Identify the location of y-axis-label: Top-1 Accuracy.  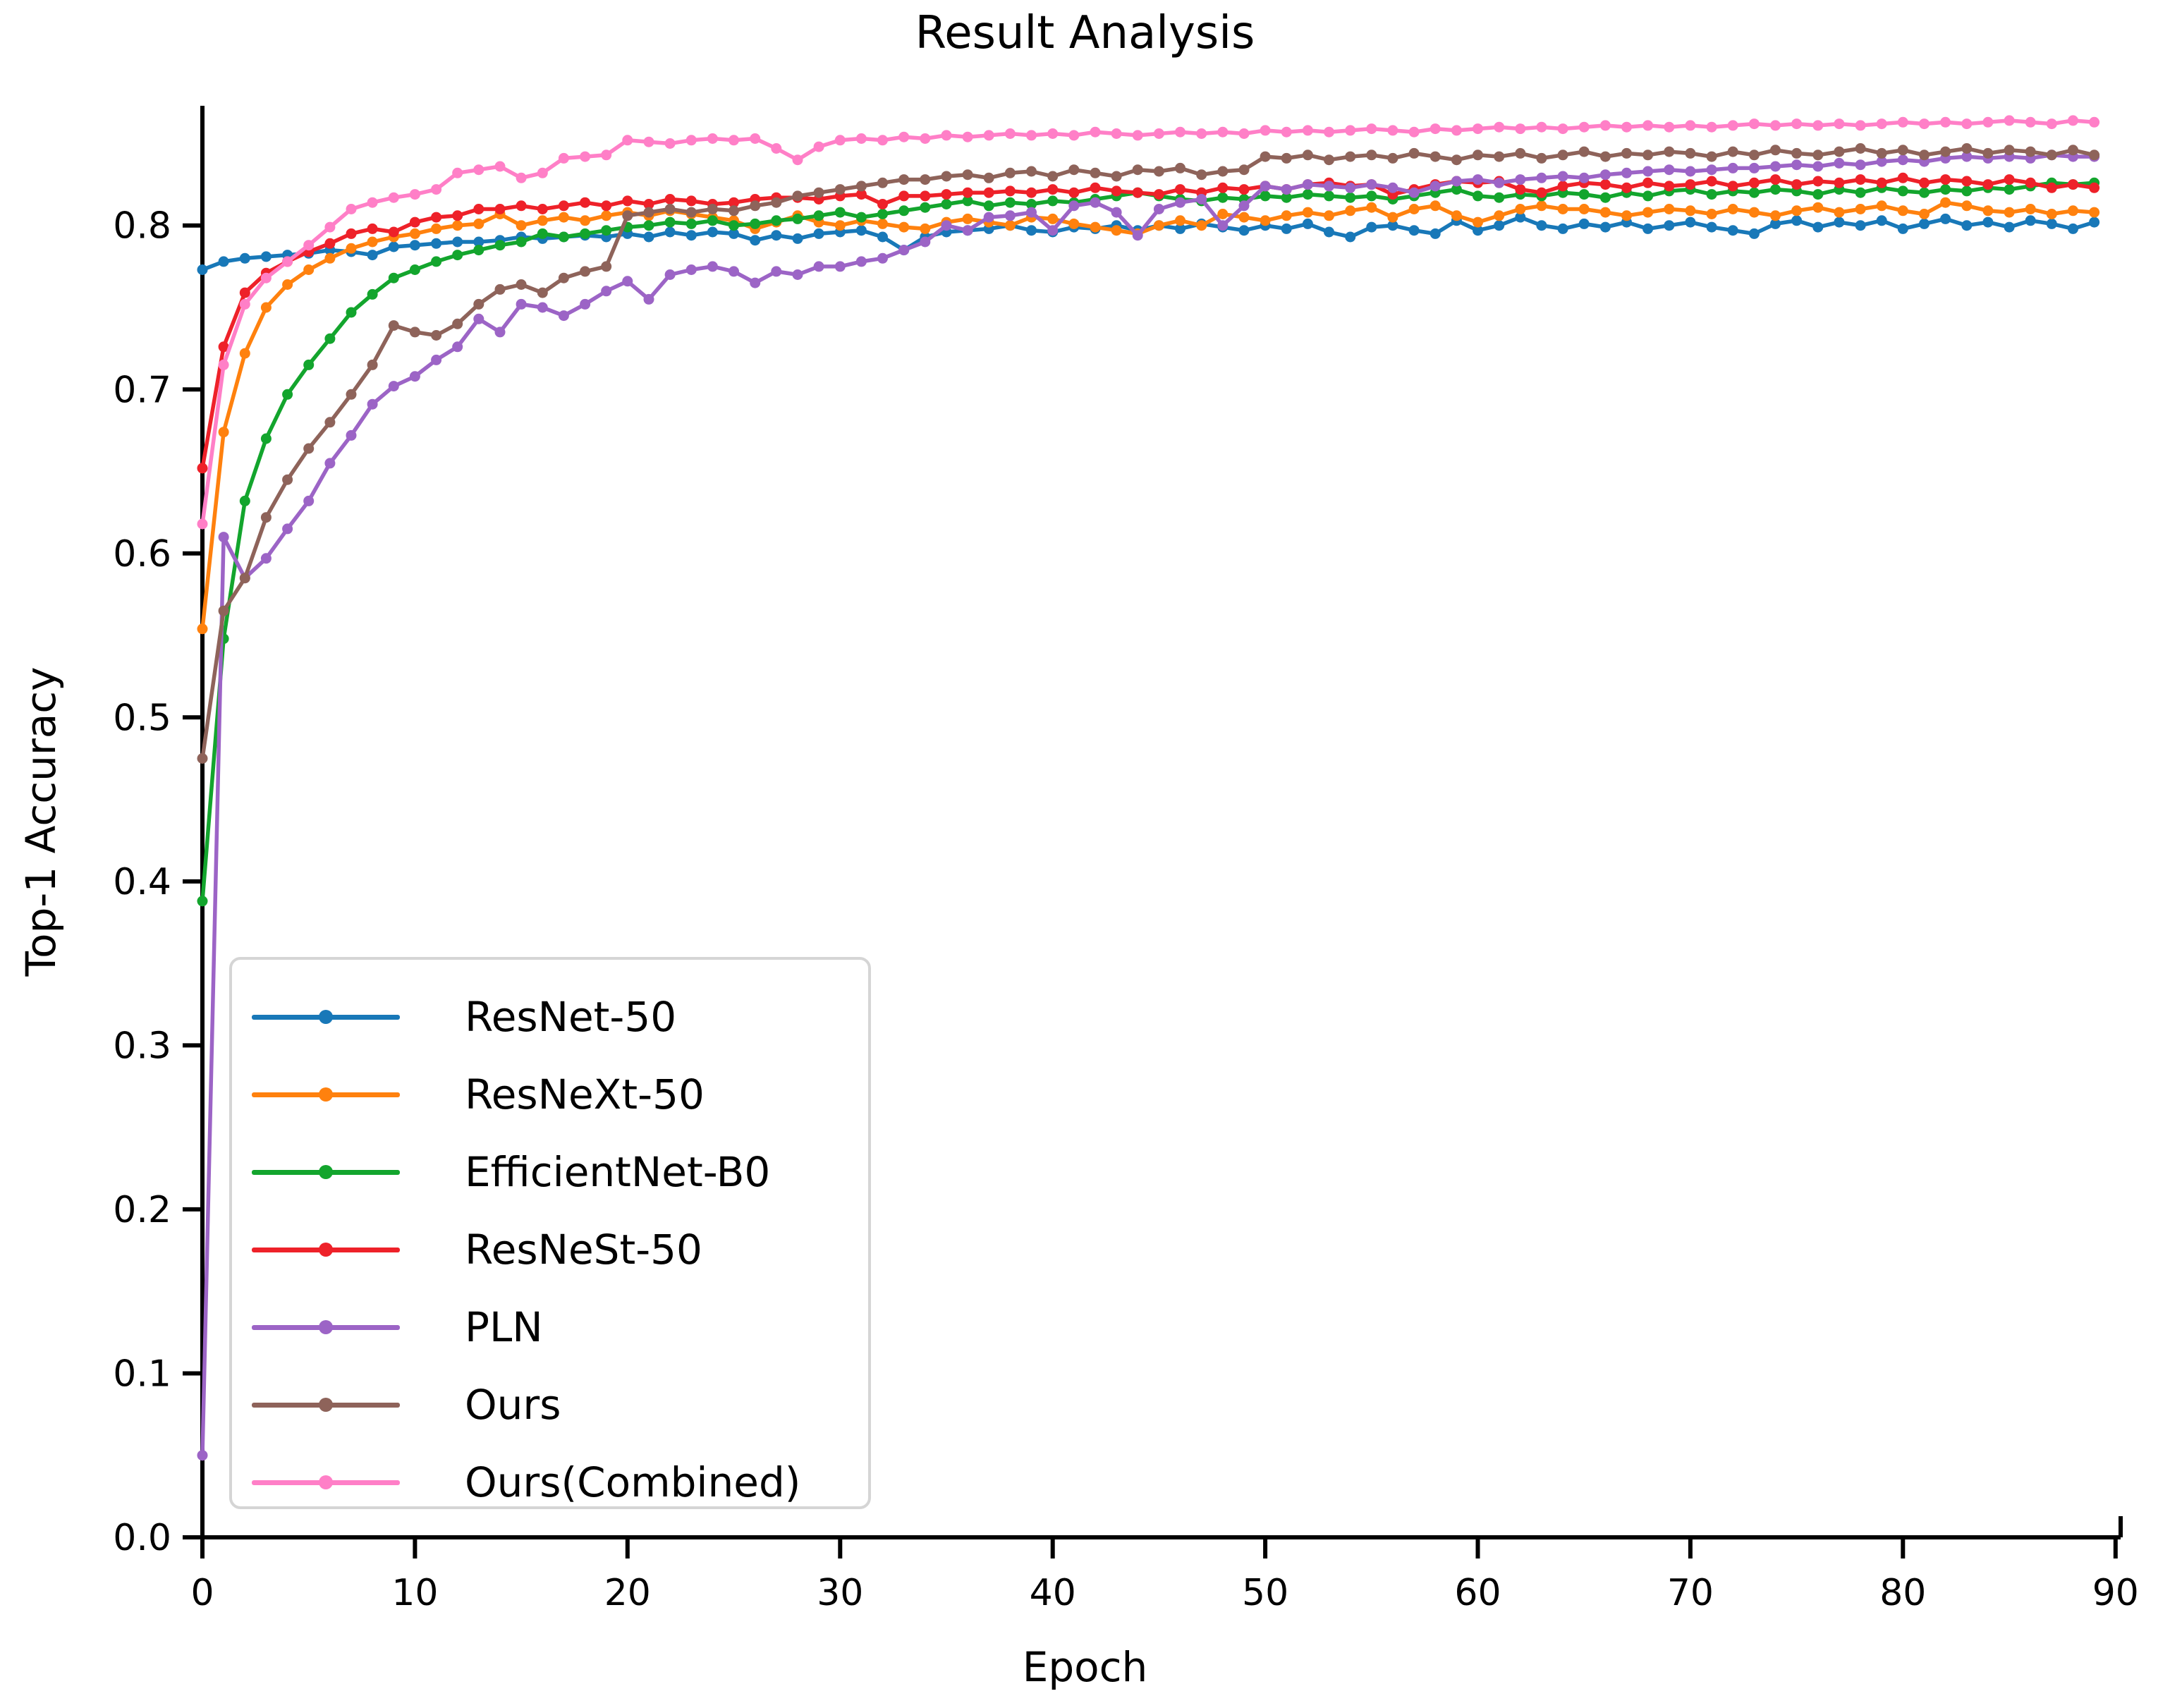
(41, 821).